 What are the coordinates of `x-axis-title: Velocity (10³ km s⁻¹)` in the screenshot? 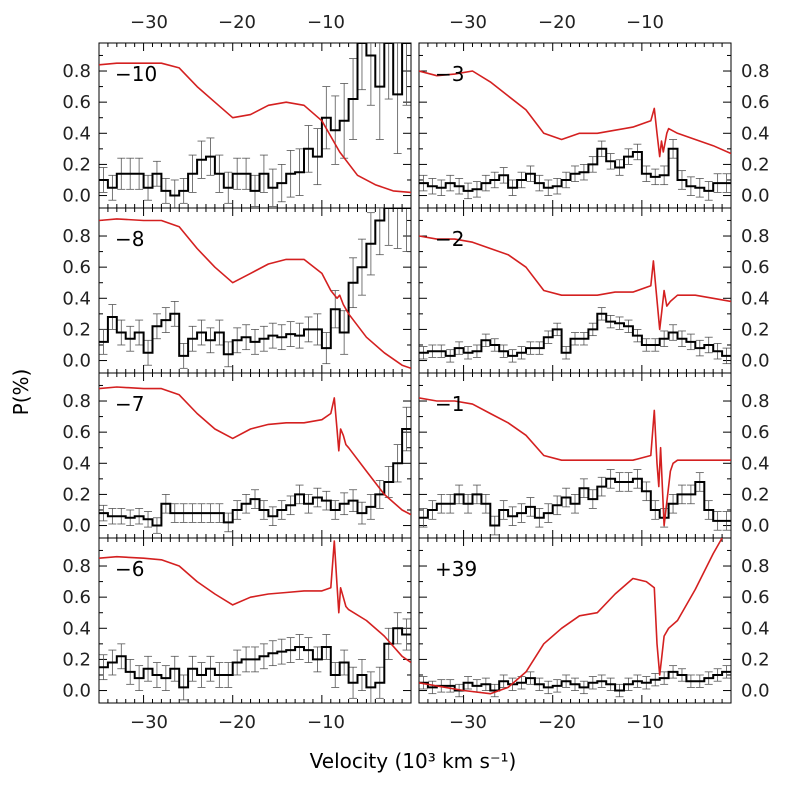 It's located at (413, 761).